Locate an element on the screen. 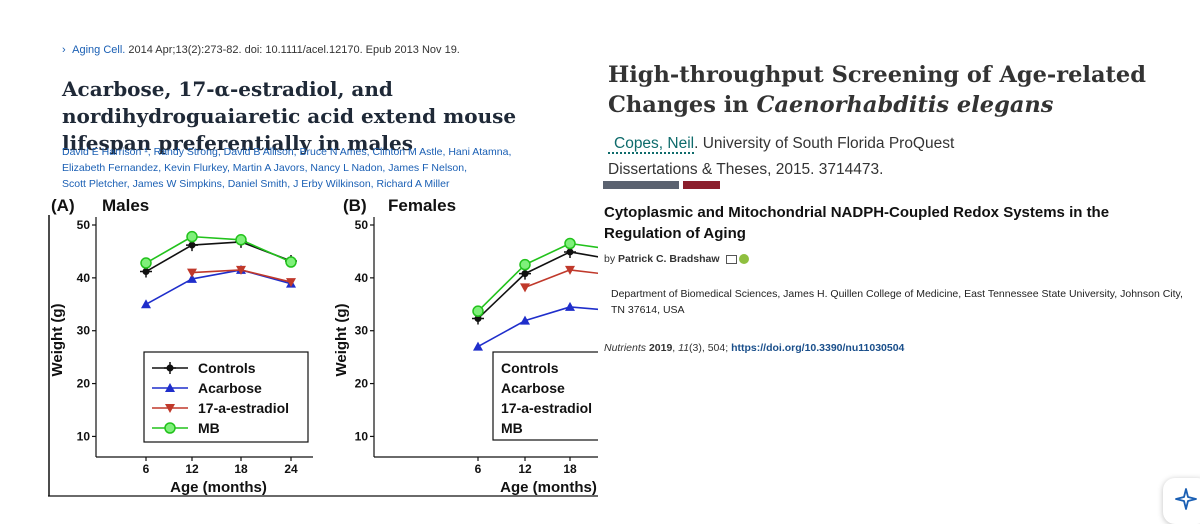 The width and height of the screenshot is (1200, 524). marker-cross is located at coordinates (170, 368).